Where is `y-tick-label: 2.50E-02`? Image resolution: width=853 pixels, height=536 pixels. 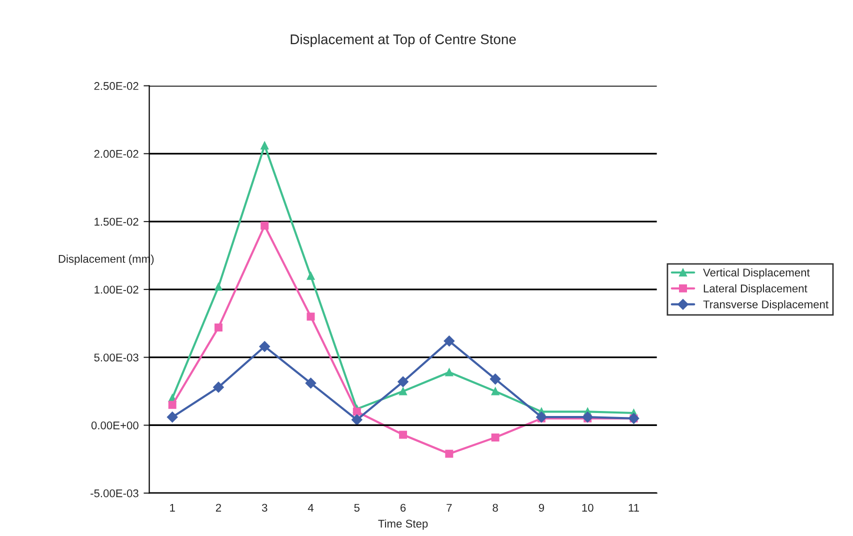 y-tick-label: 2.50E-02 is located at coordinates (116, 86).